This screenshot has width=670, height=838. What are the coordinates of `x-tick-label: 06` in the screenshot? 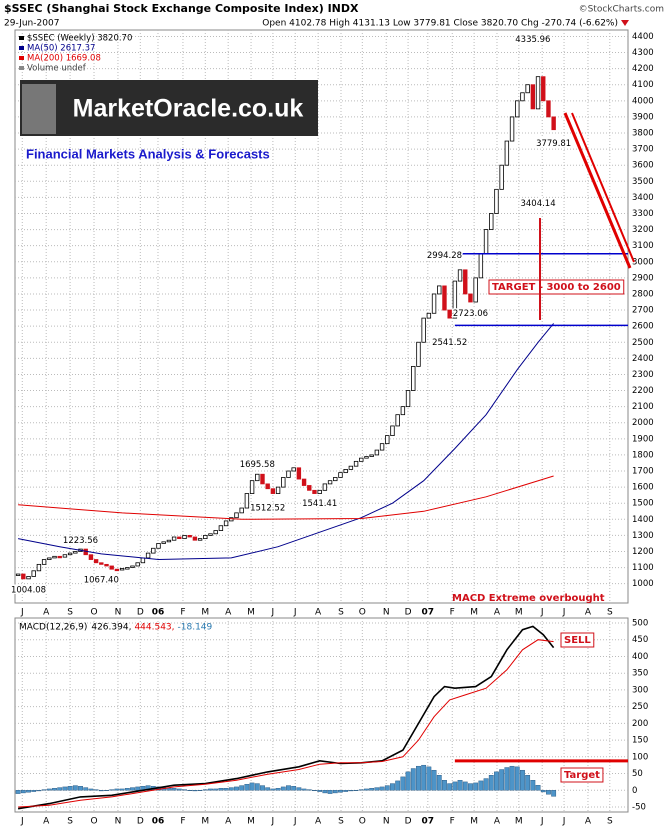 It's located at (158, 822).